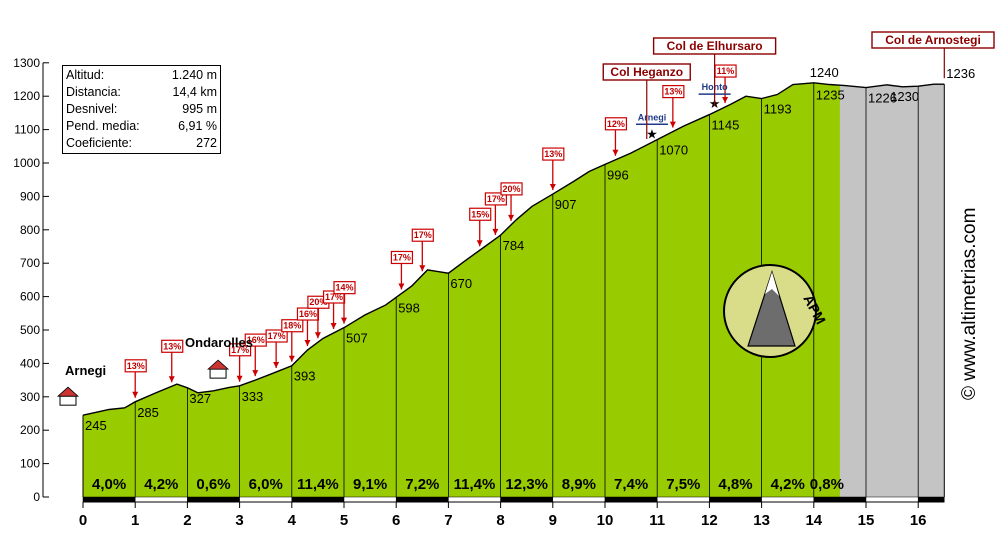 Image resolution: width=1000 pixels, height=546 pixels. What do you see at coordinates (103, 126) in the screenshot?
I see `stats-label: Pend. media:` at bounding box center [103, 126].